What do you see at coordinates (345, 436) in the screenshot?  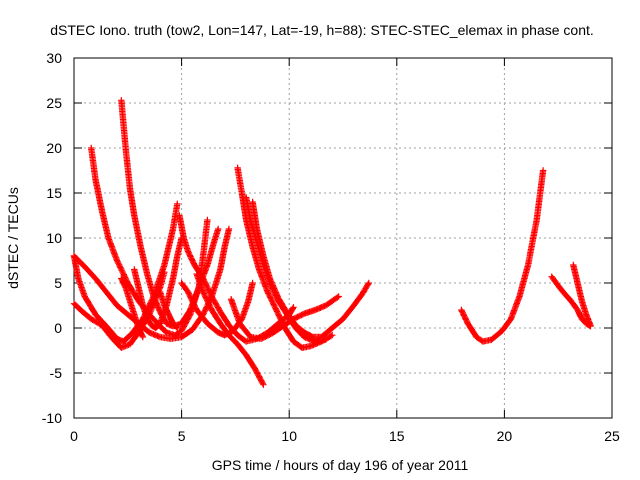 I see `x-tick-labels: 0 5 10 15 20 25` at bounding box center [345, 436].